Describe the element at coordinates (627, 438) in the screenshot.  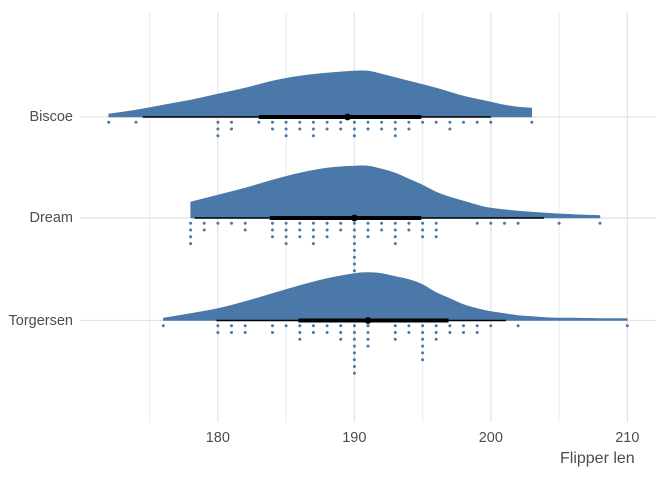
I see `x-tick-label-210: 210` at that location.